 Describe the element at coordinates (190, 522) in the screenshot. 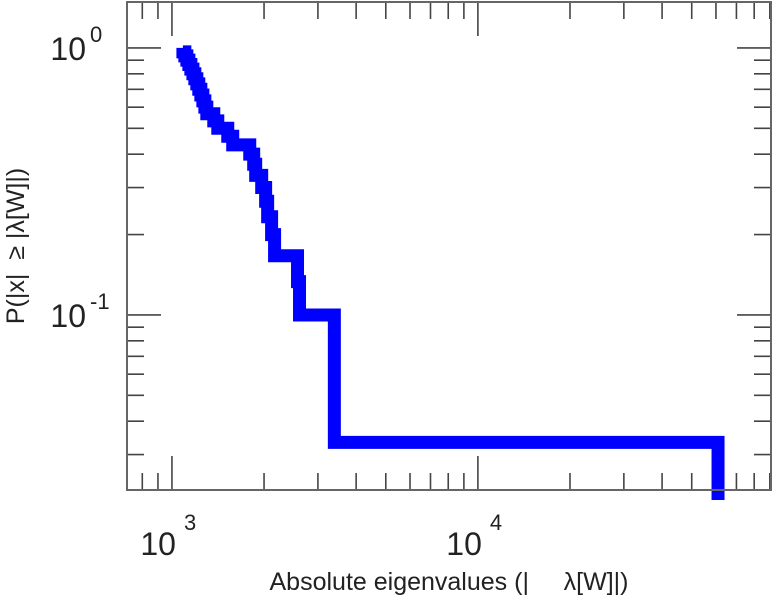

I see `x-tick-label-exponent: 3` at that location.